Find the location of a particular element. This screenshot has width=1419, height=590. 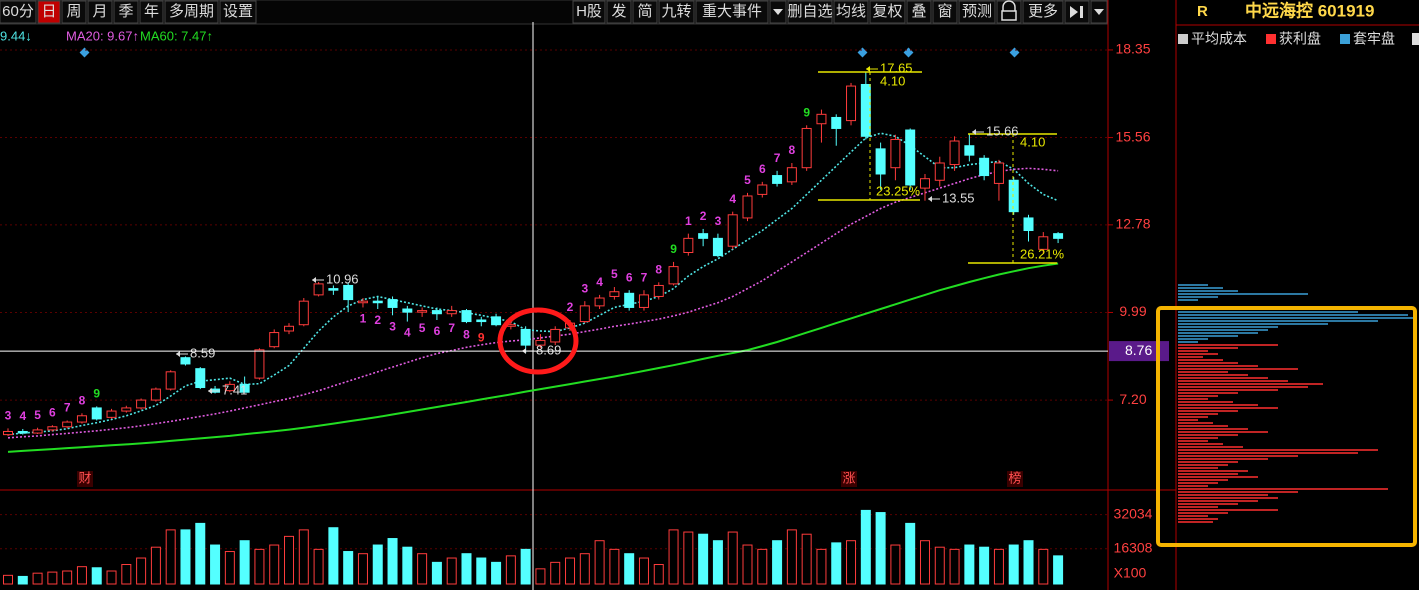

toolbar-label: 月 is located at coordinates (99, 11).